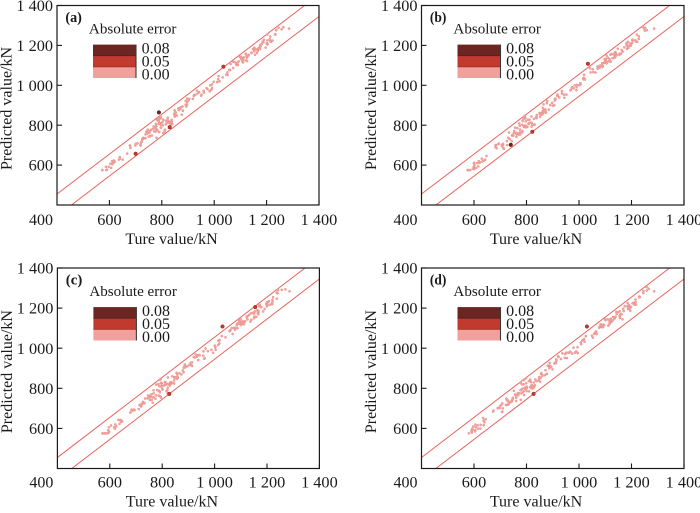 This screenshot has height=513, width=700. What do you see at coordinates (438, 18) in the screenshot?
I see `svg-text: (b)` at bounding box center [438, 18].